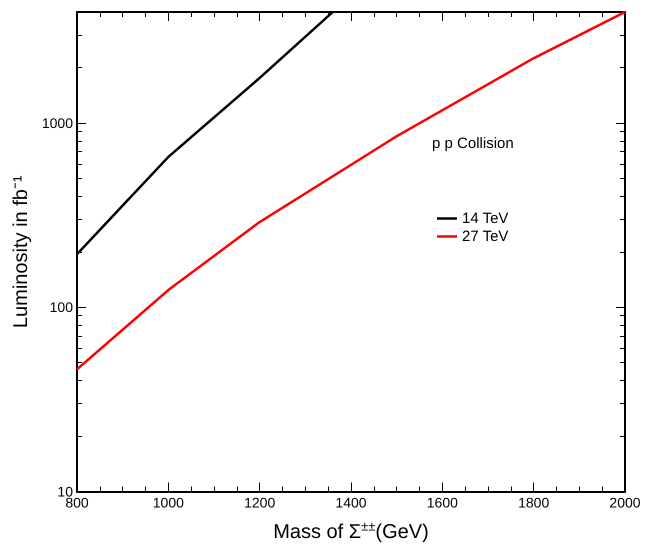  Describe the element at coordinates (534, 502) in the screenshot. I see `x-tick-label: 1800` at that location.